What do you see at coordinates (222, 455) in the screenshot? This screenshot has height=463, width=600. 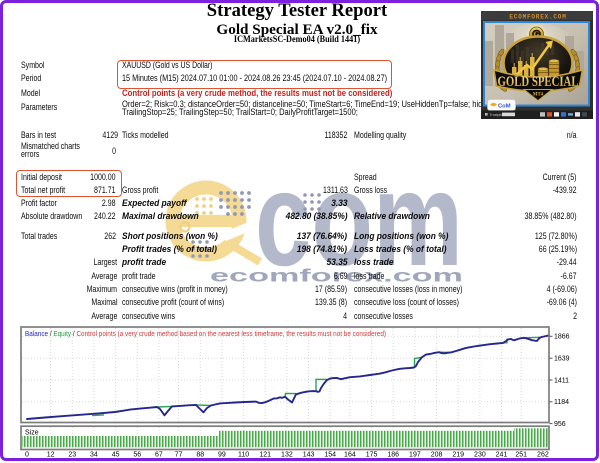 I see `svg-text: 99` at bounding box center [222, 455].